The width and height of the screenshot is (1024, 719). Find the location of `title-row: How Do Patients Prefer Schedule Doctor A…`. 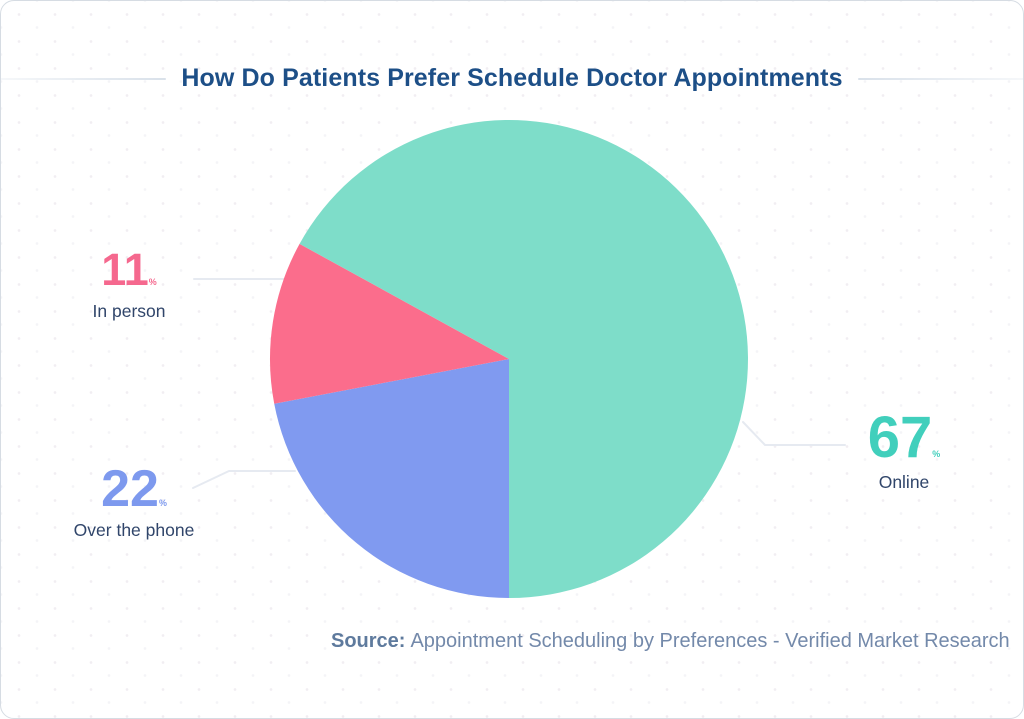

title-row: How Do Patients Prefer Schedule Doctor A… is located at coordinates (512, 78).